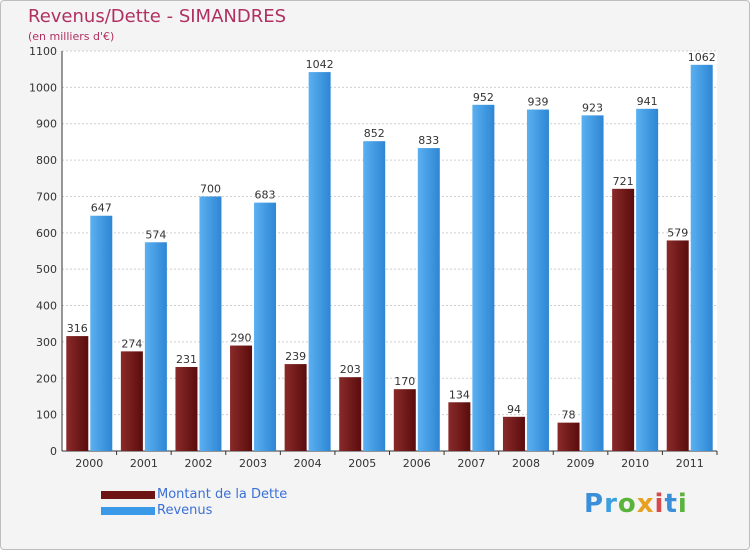 This screenshot has height=551, width=750. Describe the element at coordinates (241, 338) in the screenshot. I see `data-label: 290` at that location.